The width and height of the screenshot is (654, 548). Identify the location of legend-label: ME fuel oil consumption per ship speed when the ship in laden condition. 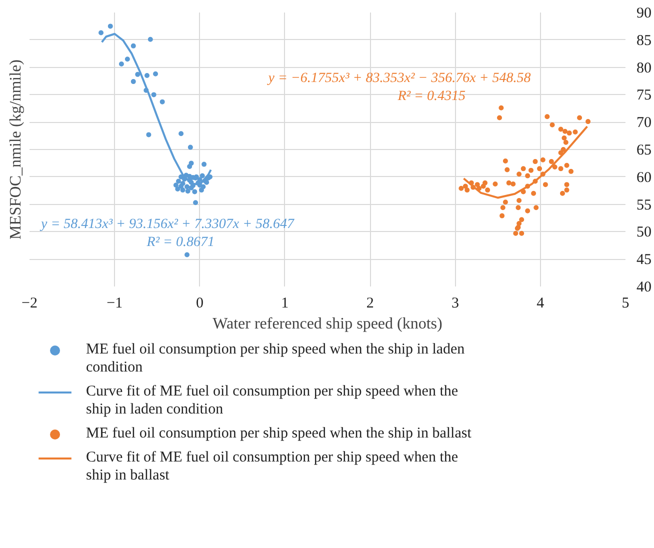
(276, 359).